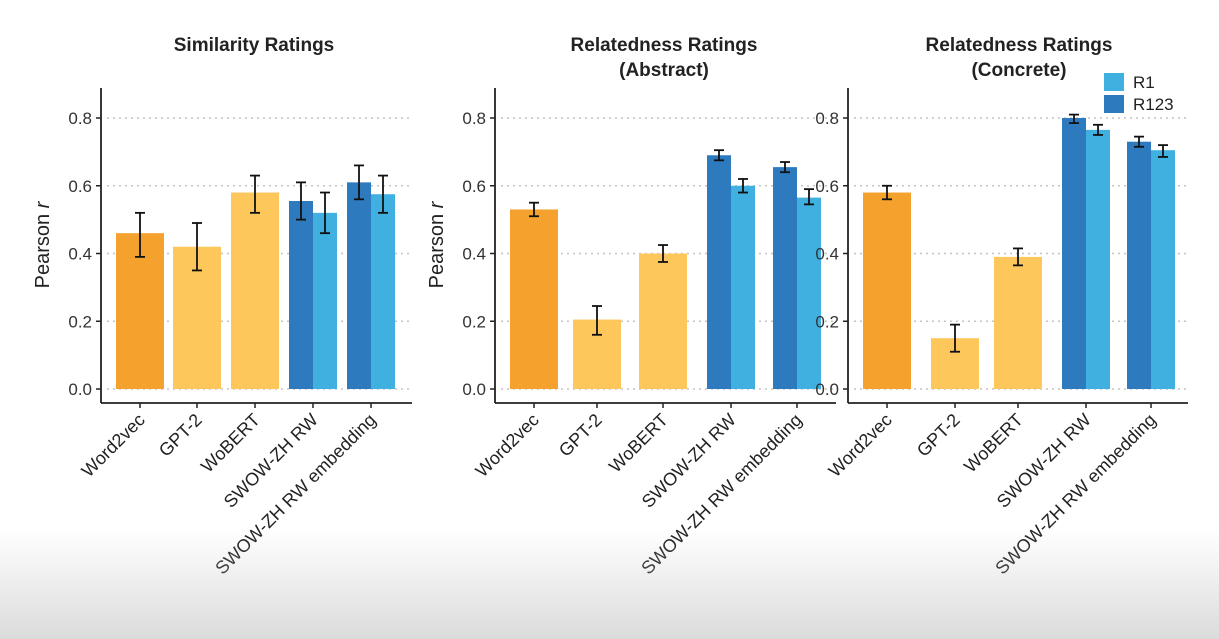 The height and width of the screenshot is (639, 1219). Describe the element at coordinates (1114, 82) in the screenshot. I see `legend-swatch-r1` at that location.